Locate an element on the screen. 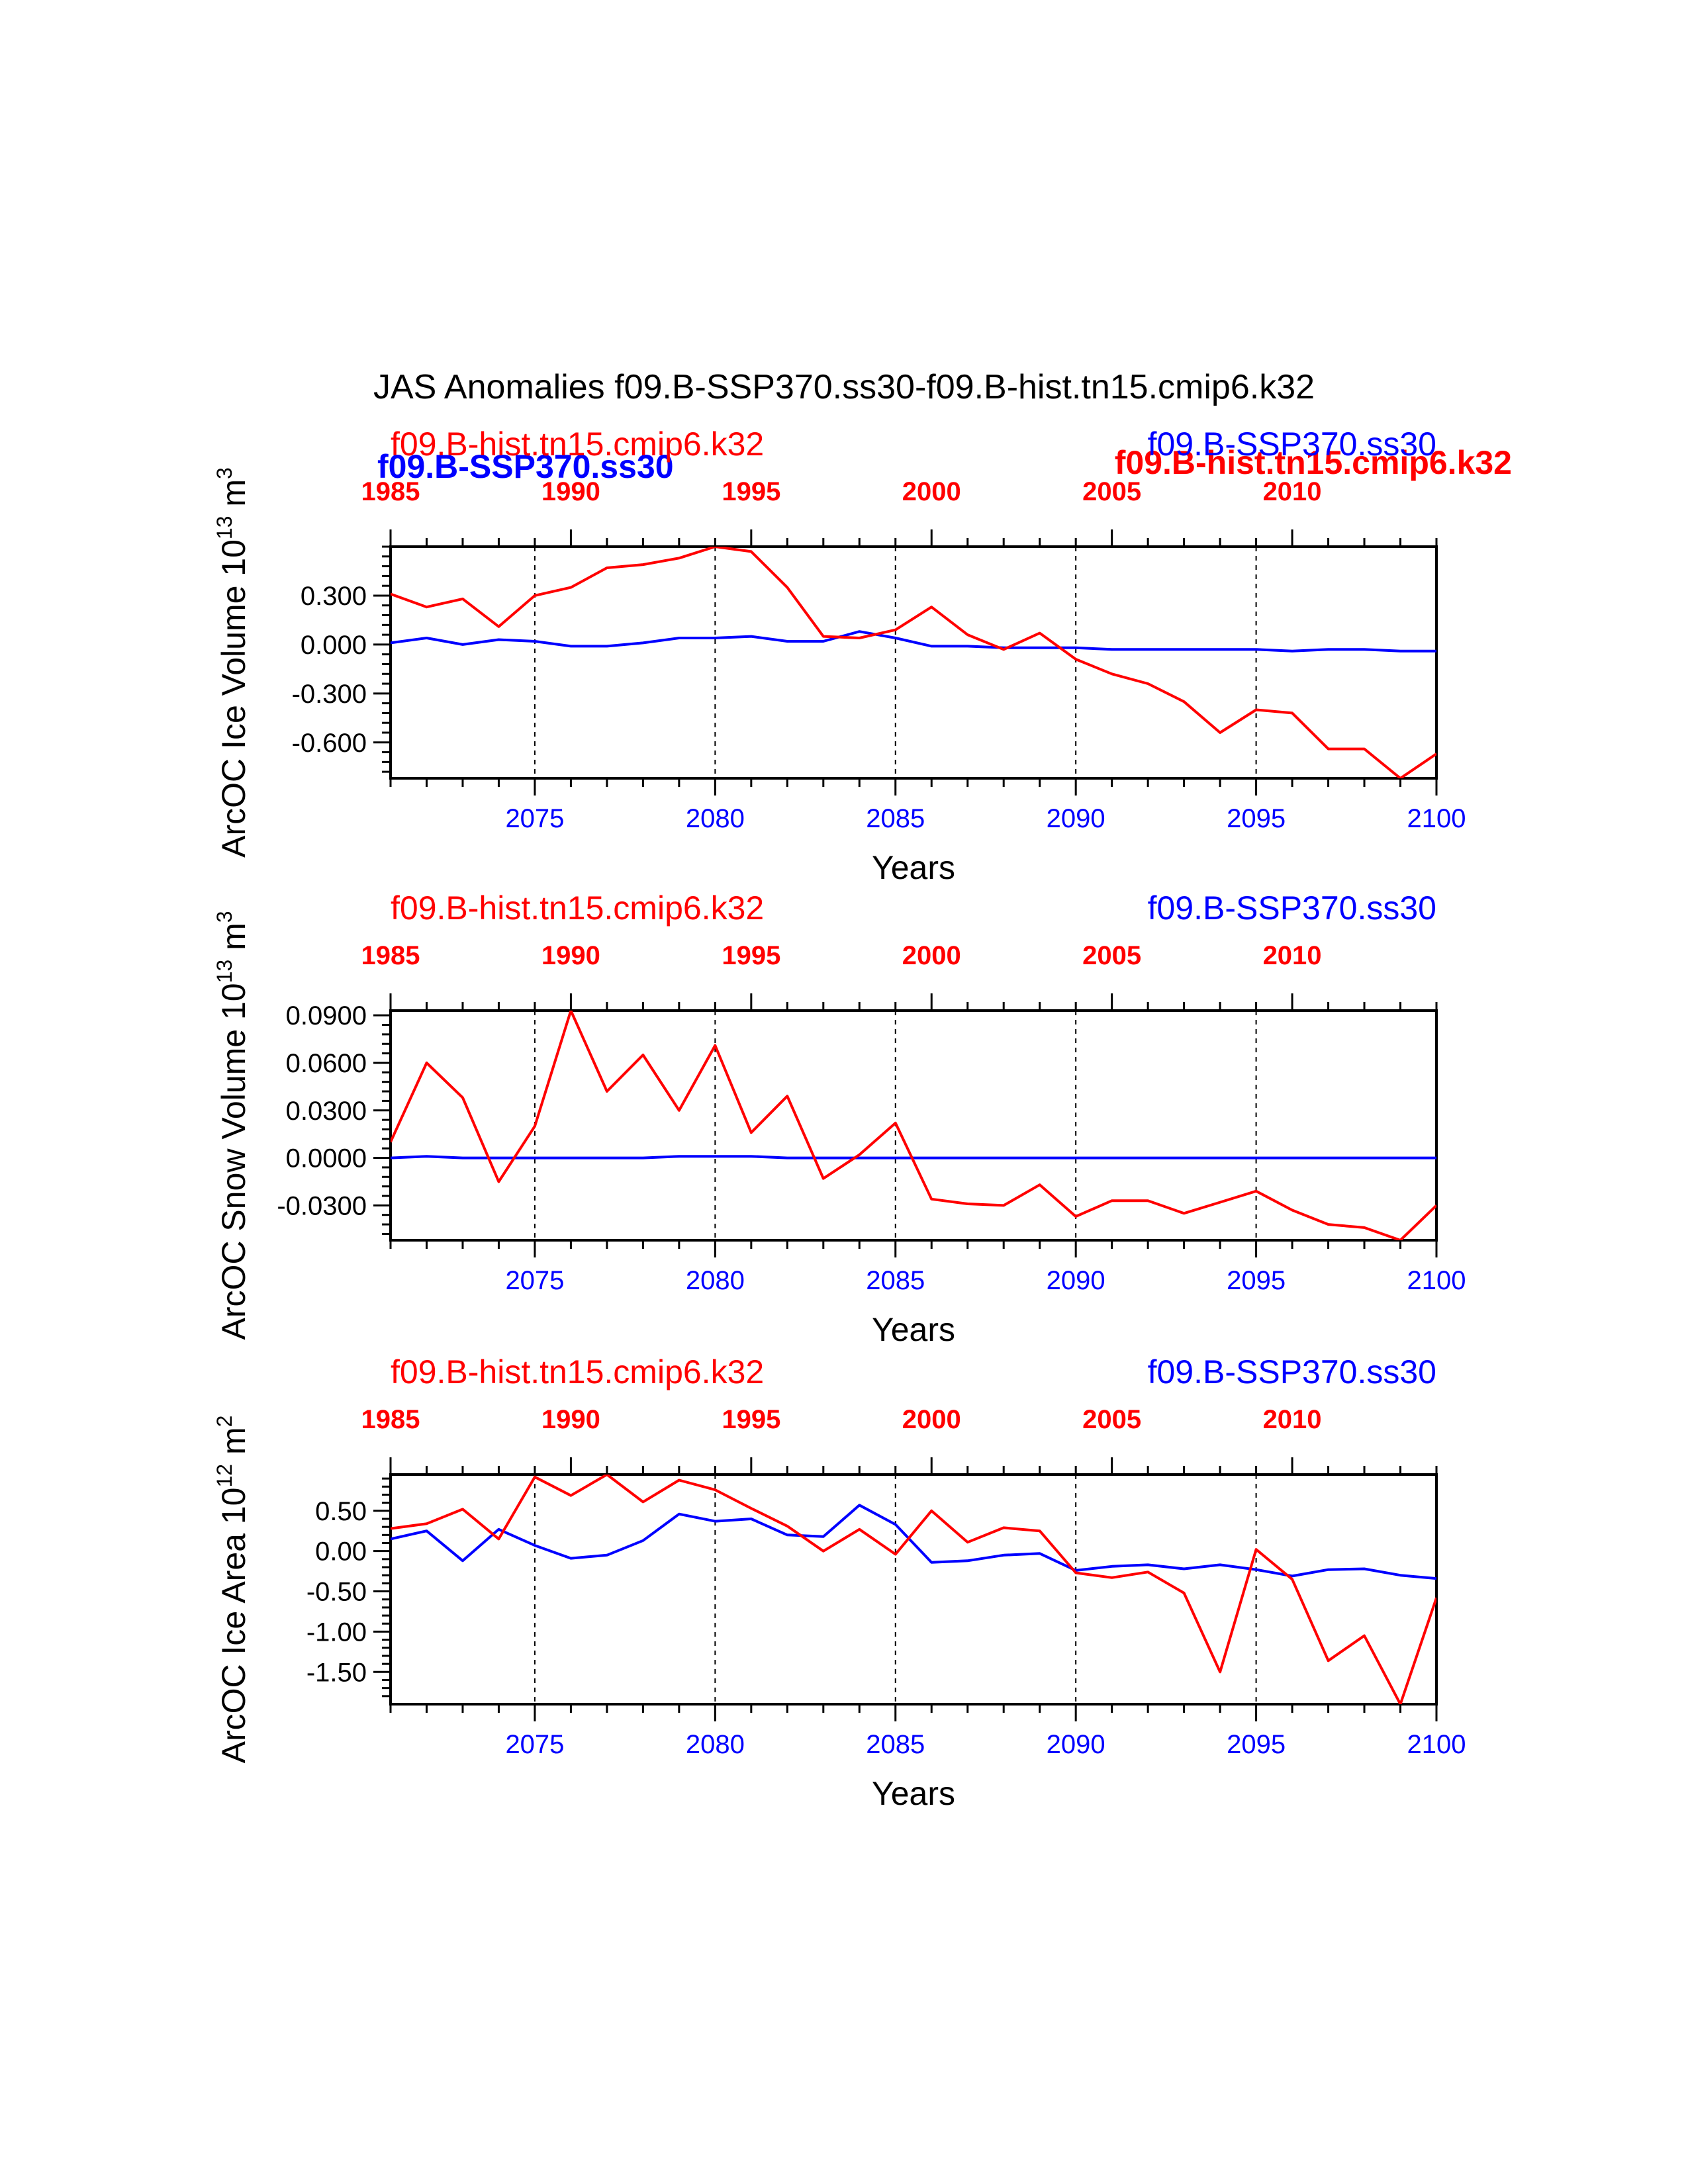  y-tick-label: 0.300 is located at coordinates (334, 596).